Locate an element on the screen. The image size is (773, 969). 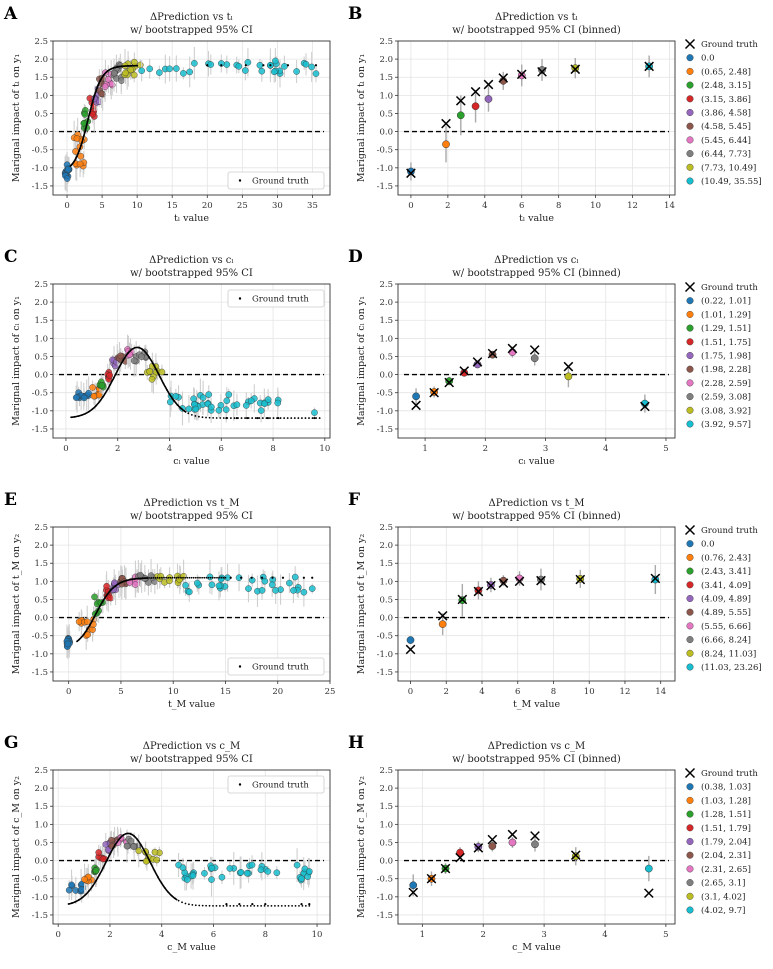
x-tick-label: 8 is located at coordinates (265, 935).